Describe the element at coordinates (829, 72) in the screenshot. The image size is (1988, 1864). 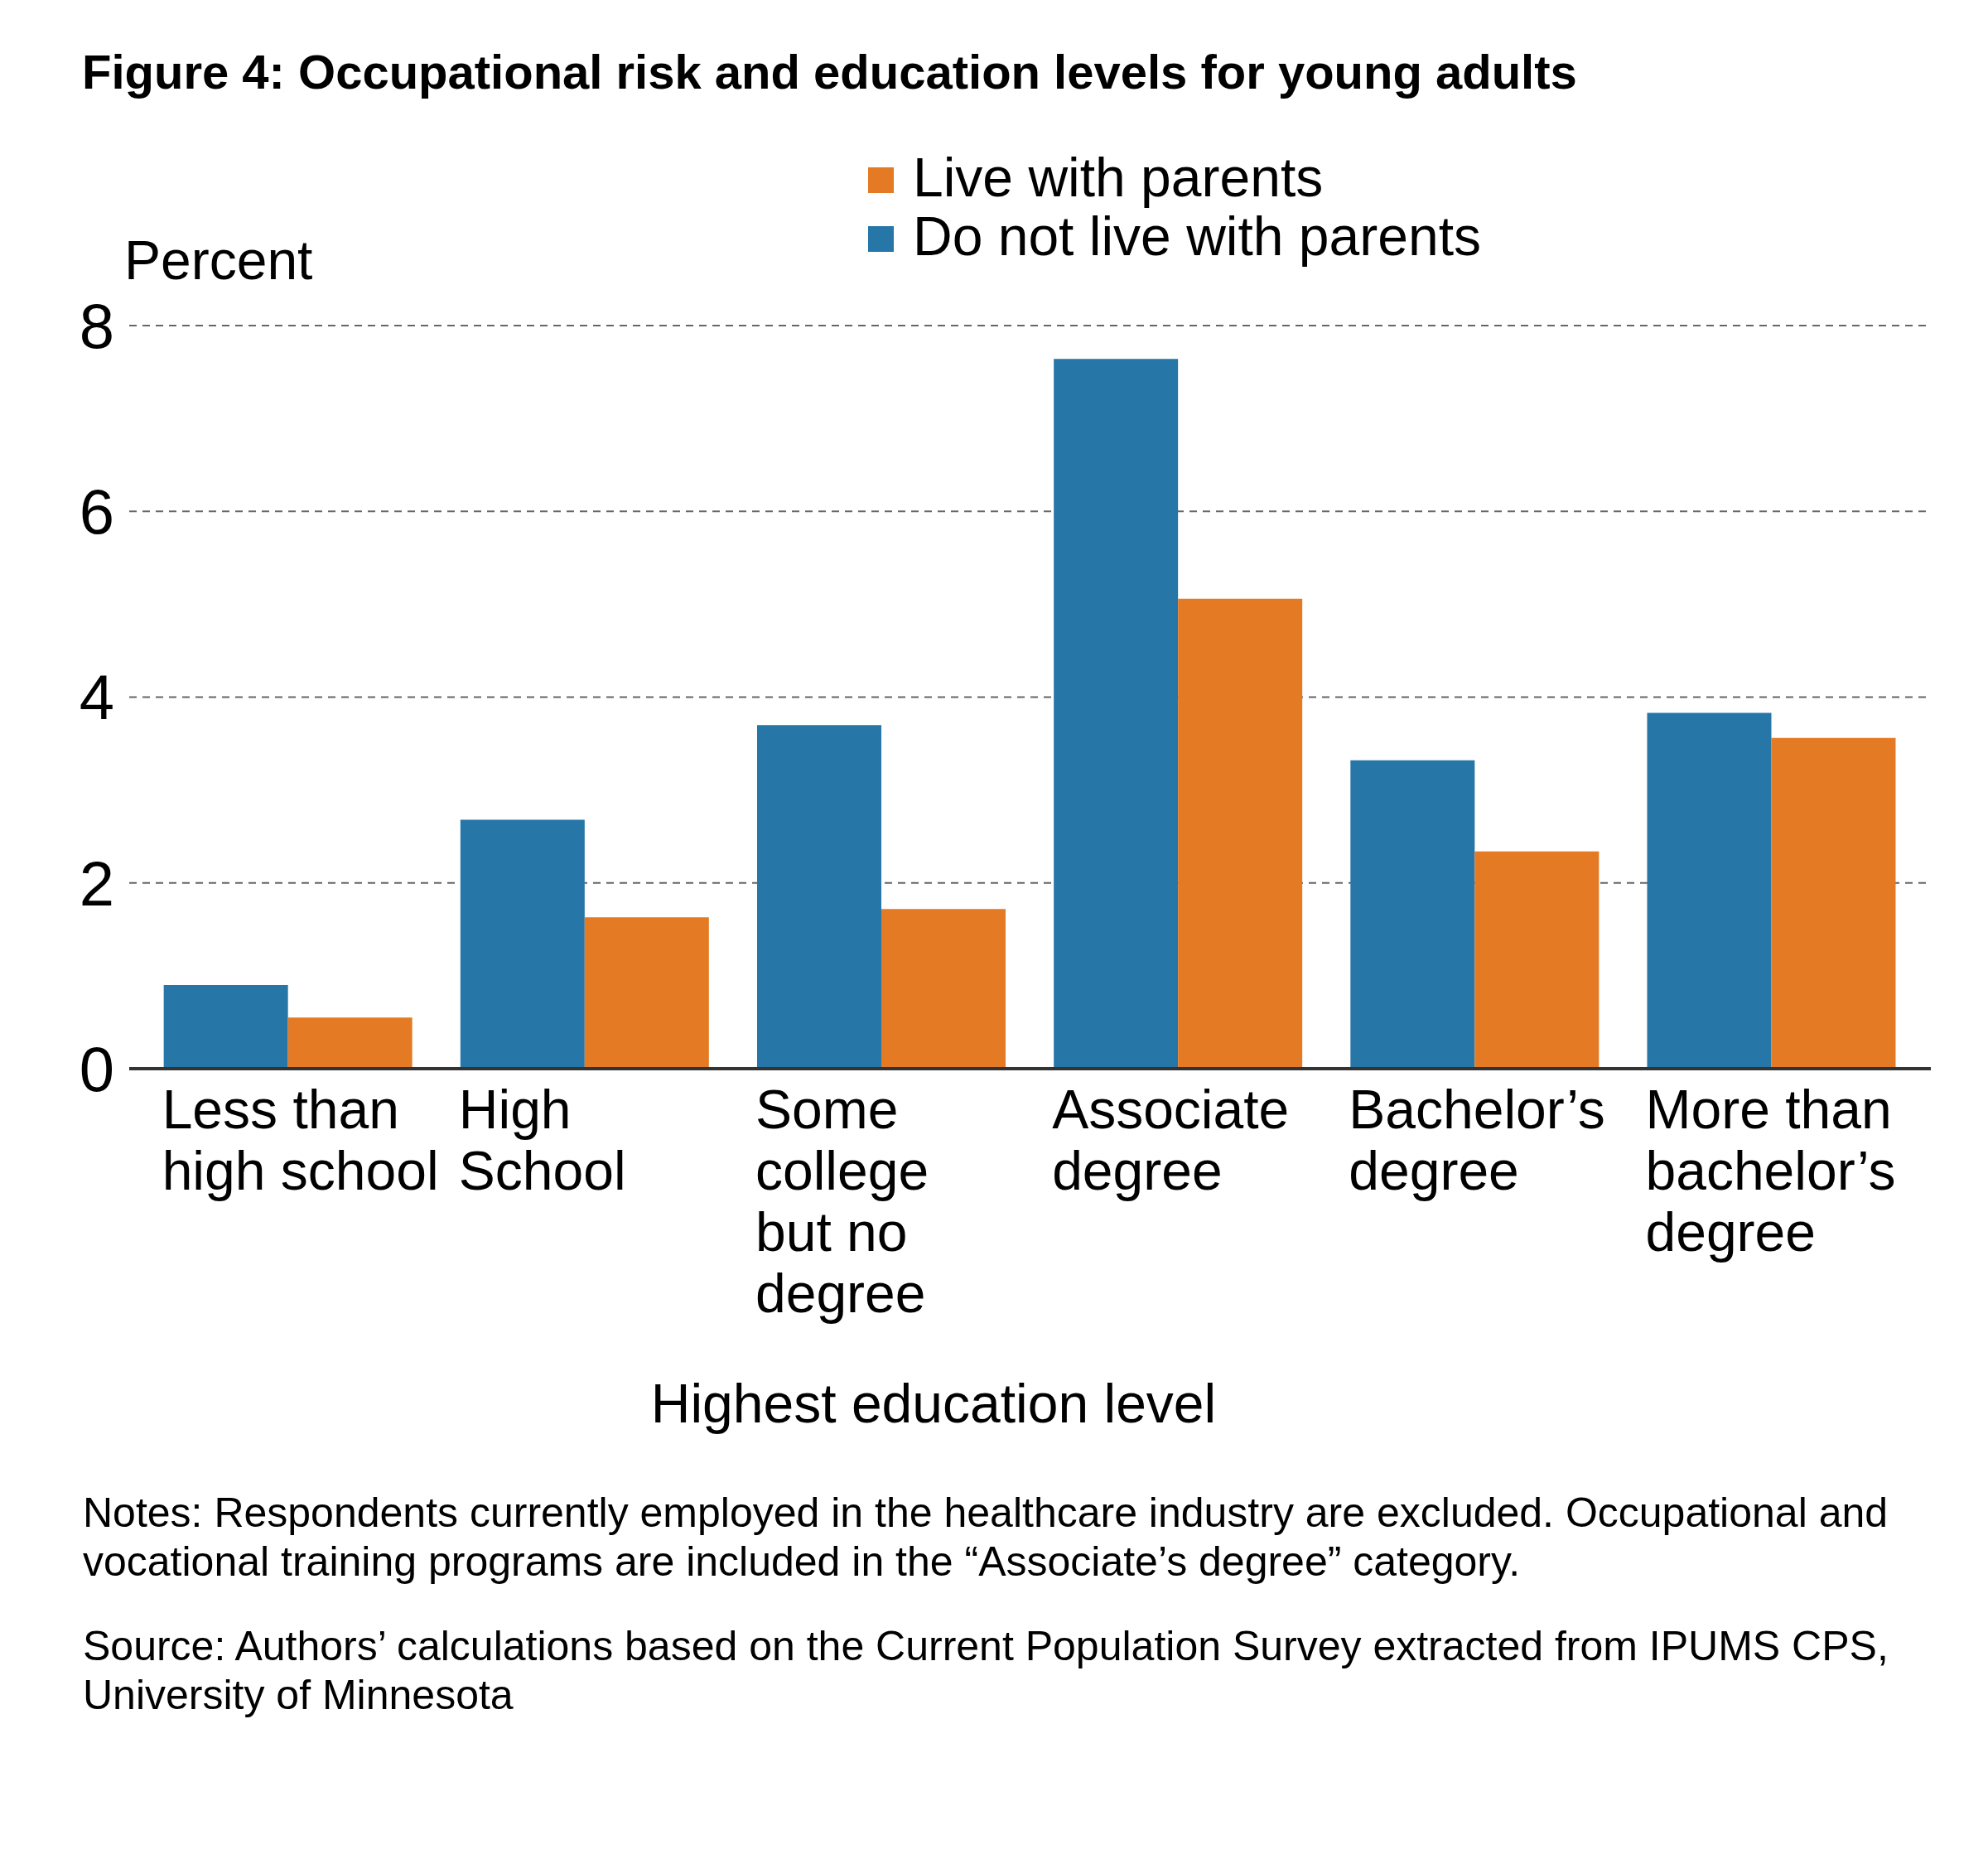
I see `chart-title: Figure 4: Occupational risk and education levels for young adults` at that location.